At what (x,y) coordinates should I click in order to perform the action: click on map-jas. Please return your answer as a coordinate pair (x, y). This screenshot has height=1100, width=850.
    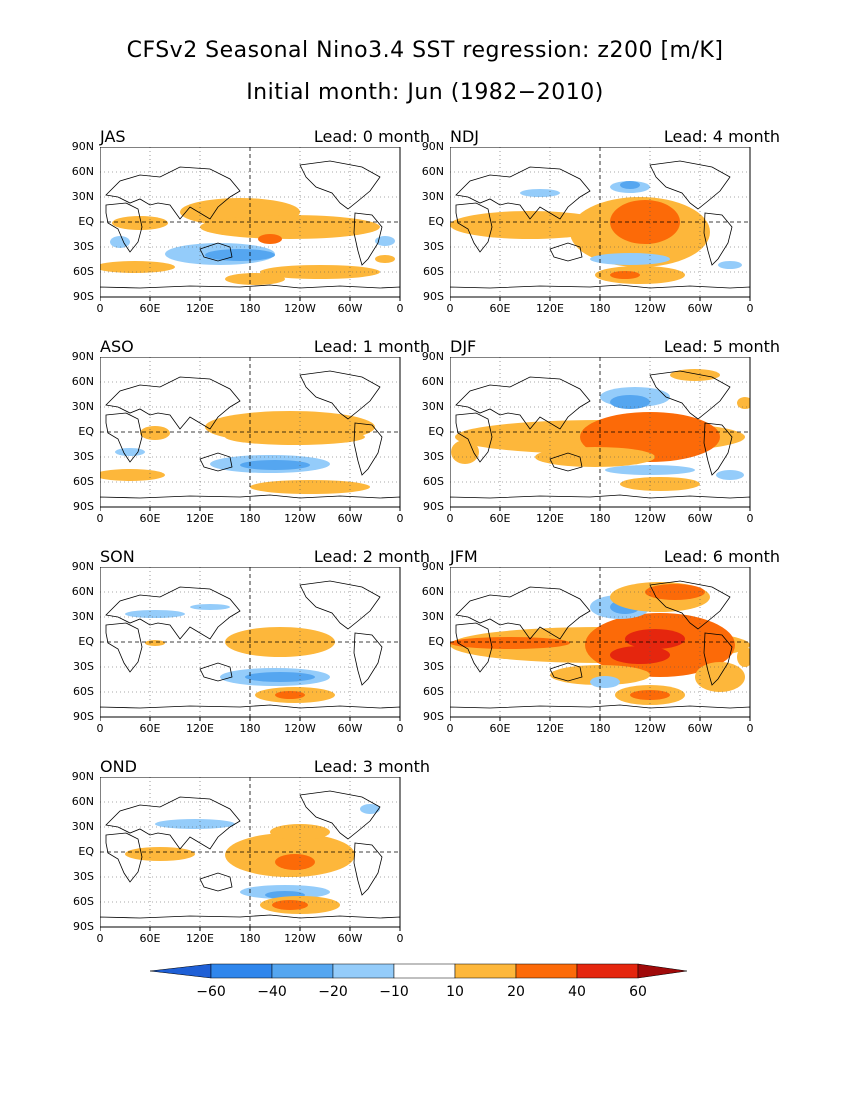
    Looking at the image, I should click on (250, 224).